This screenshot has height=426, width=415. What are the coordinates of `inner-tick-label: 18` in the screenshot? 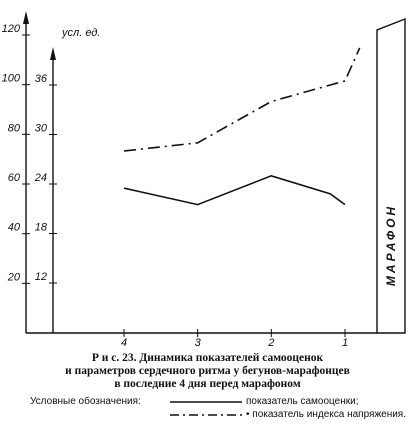 It's located at (41, 228).